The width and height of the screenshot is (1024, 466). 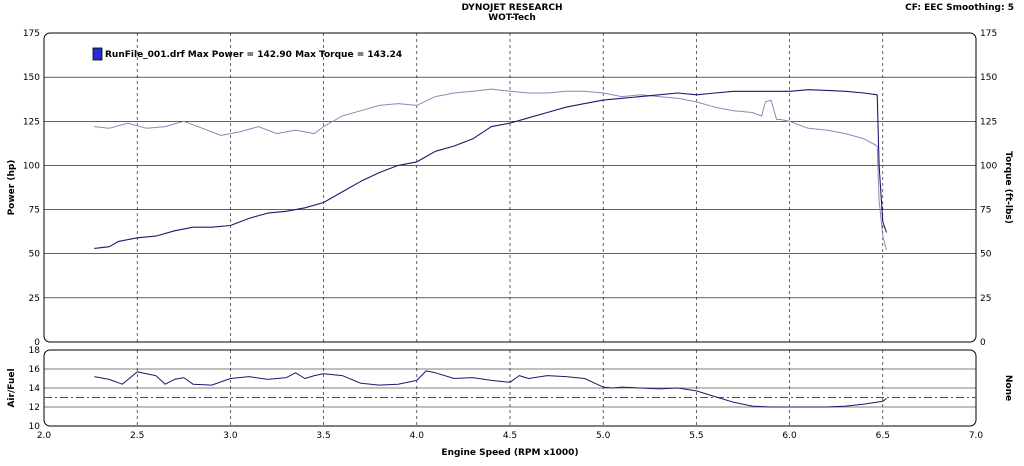 What do you see at coordinates (31, 78) in the screenshot?
I see `power-ytick-label: 150` at bounding box center [31, 78].